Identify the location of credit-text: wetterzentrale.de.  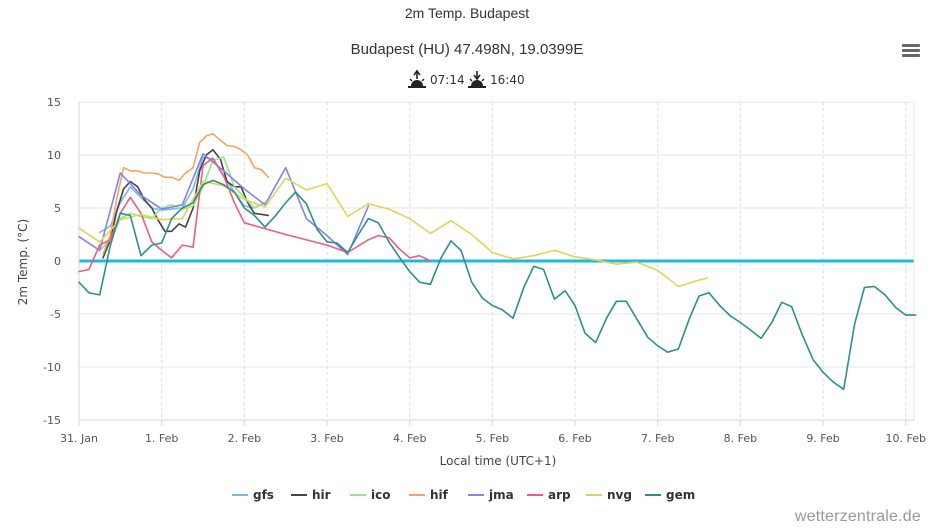
(857, 516).